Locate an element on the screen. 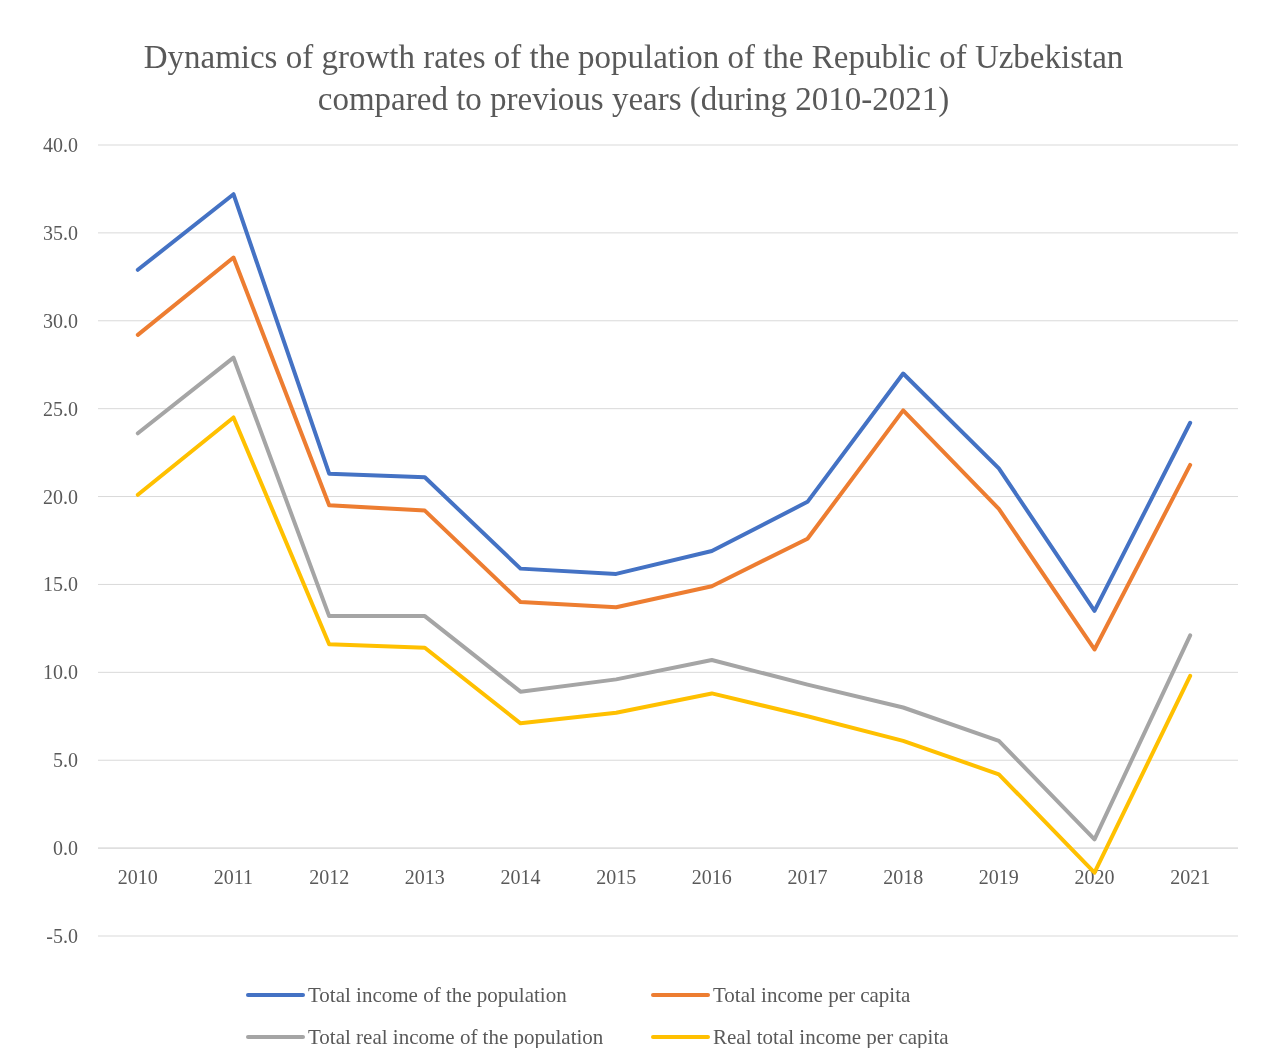 This screenshot has width=1267, height=1057. y-tick-label: 10.0 is located at coordinates (60, 672).